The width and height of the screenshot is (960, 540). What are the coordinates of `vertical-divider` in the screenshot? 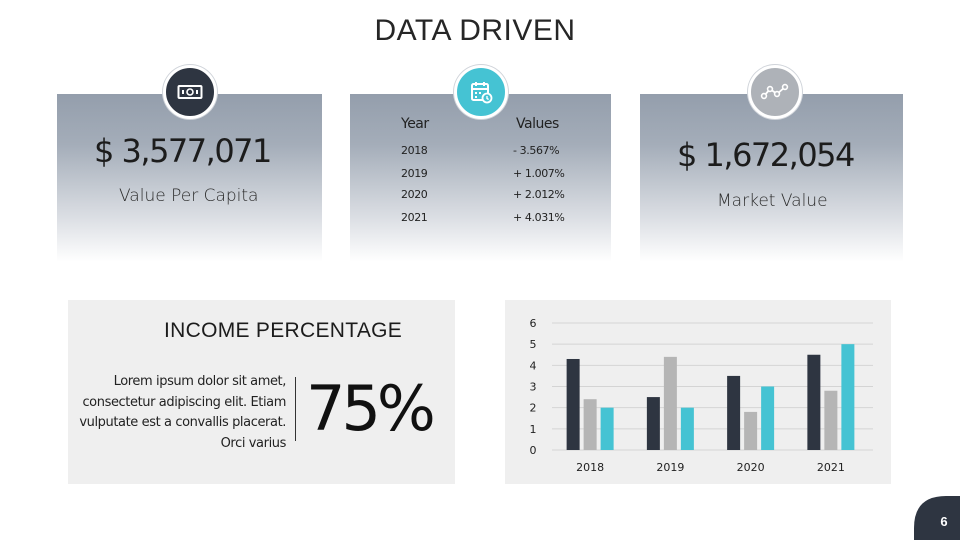 It's located at (295, 409).